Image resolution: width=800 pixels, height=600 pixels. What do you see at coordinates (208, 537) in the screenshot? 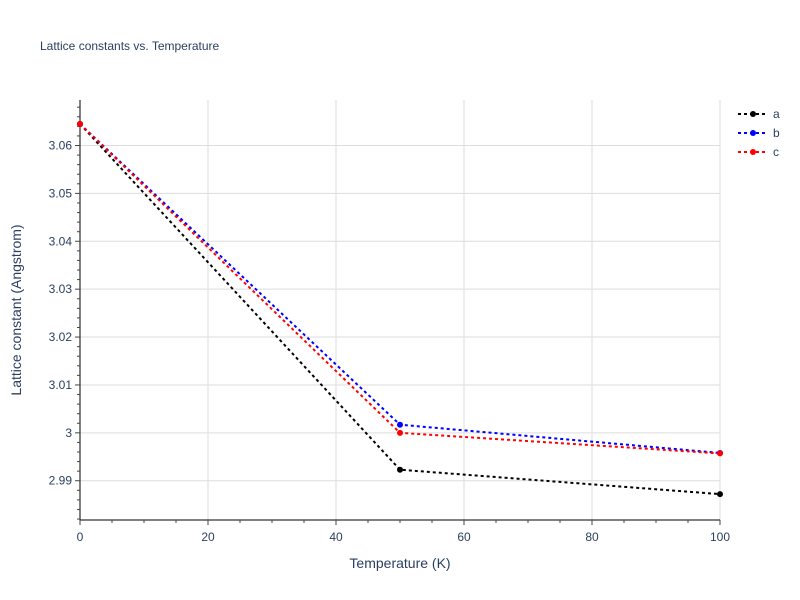
I see `x-tick-label: 20` at bounding box center [208, 537].